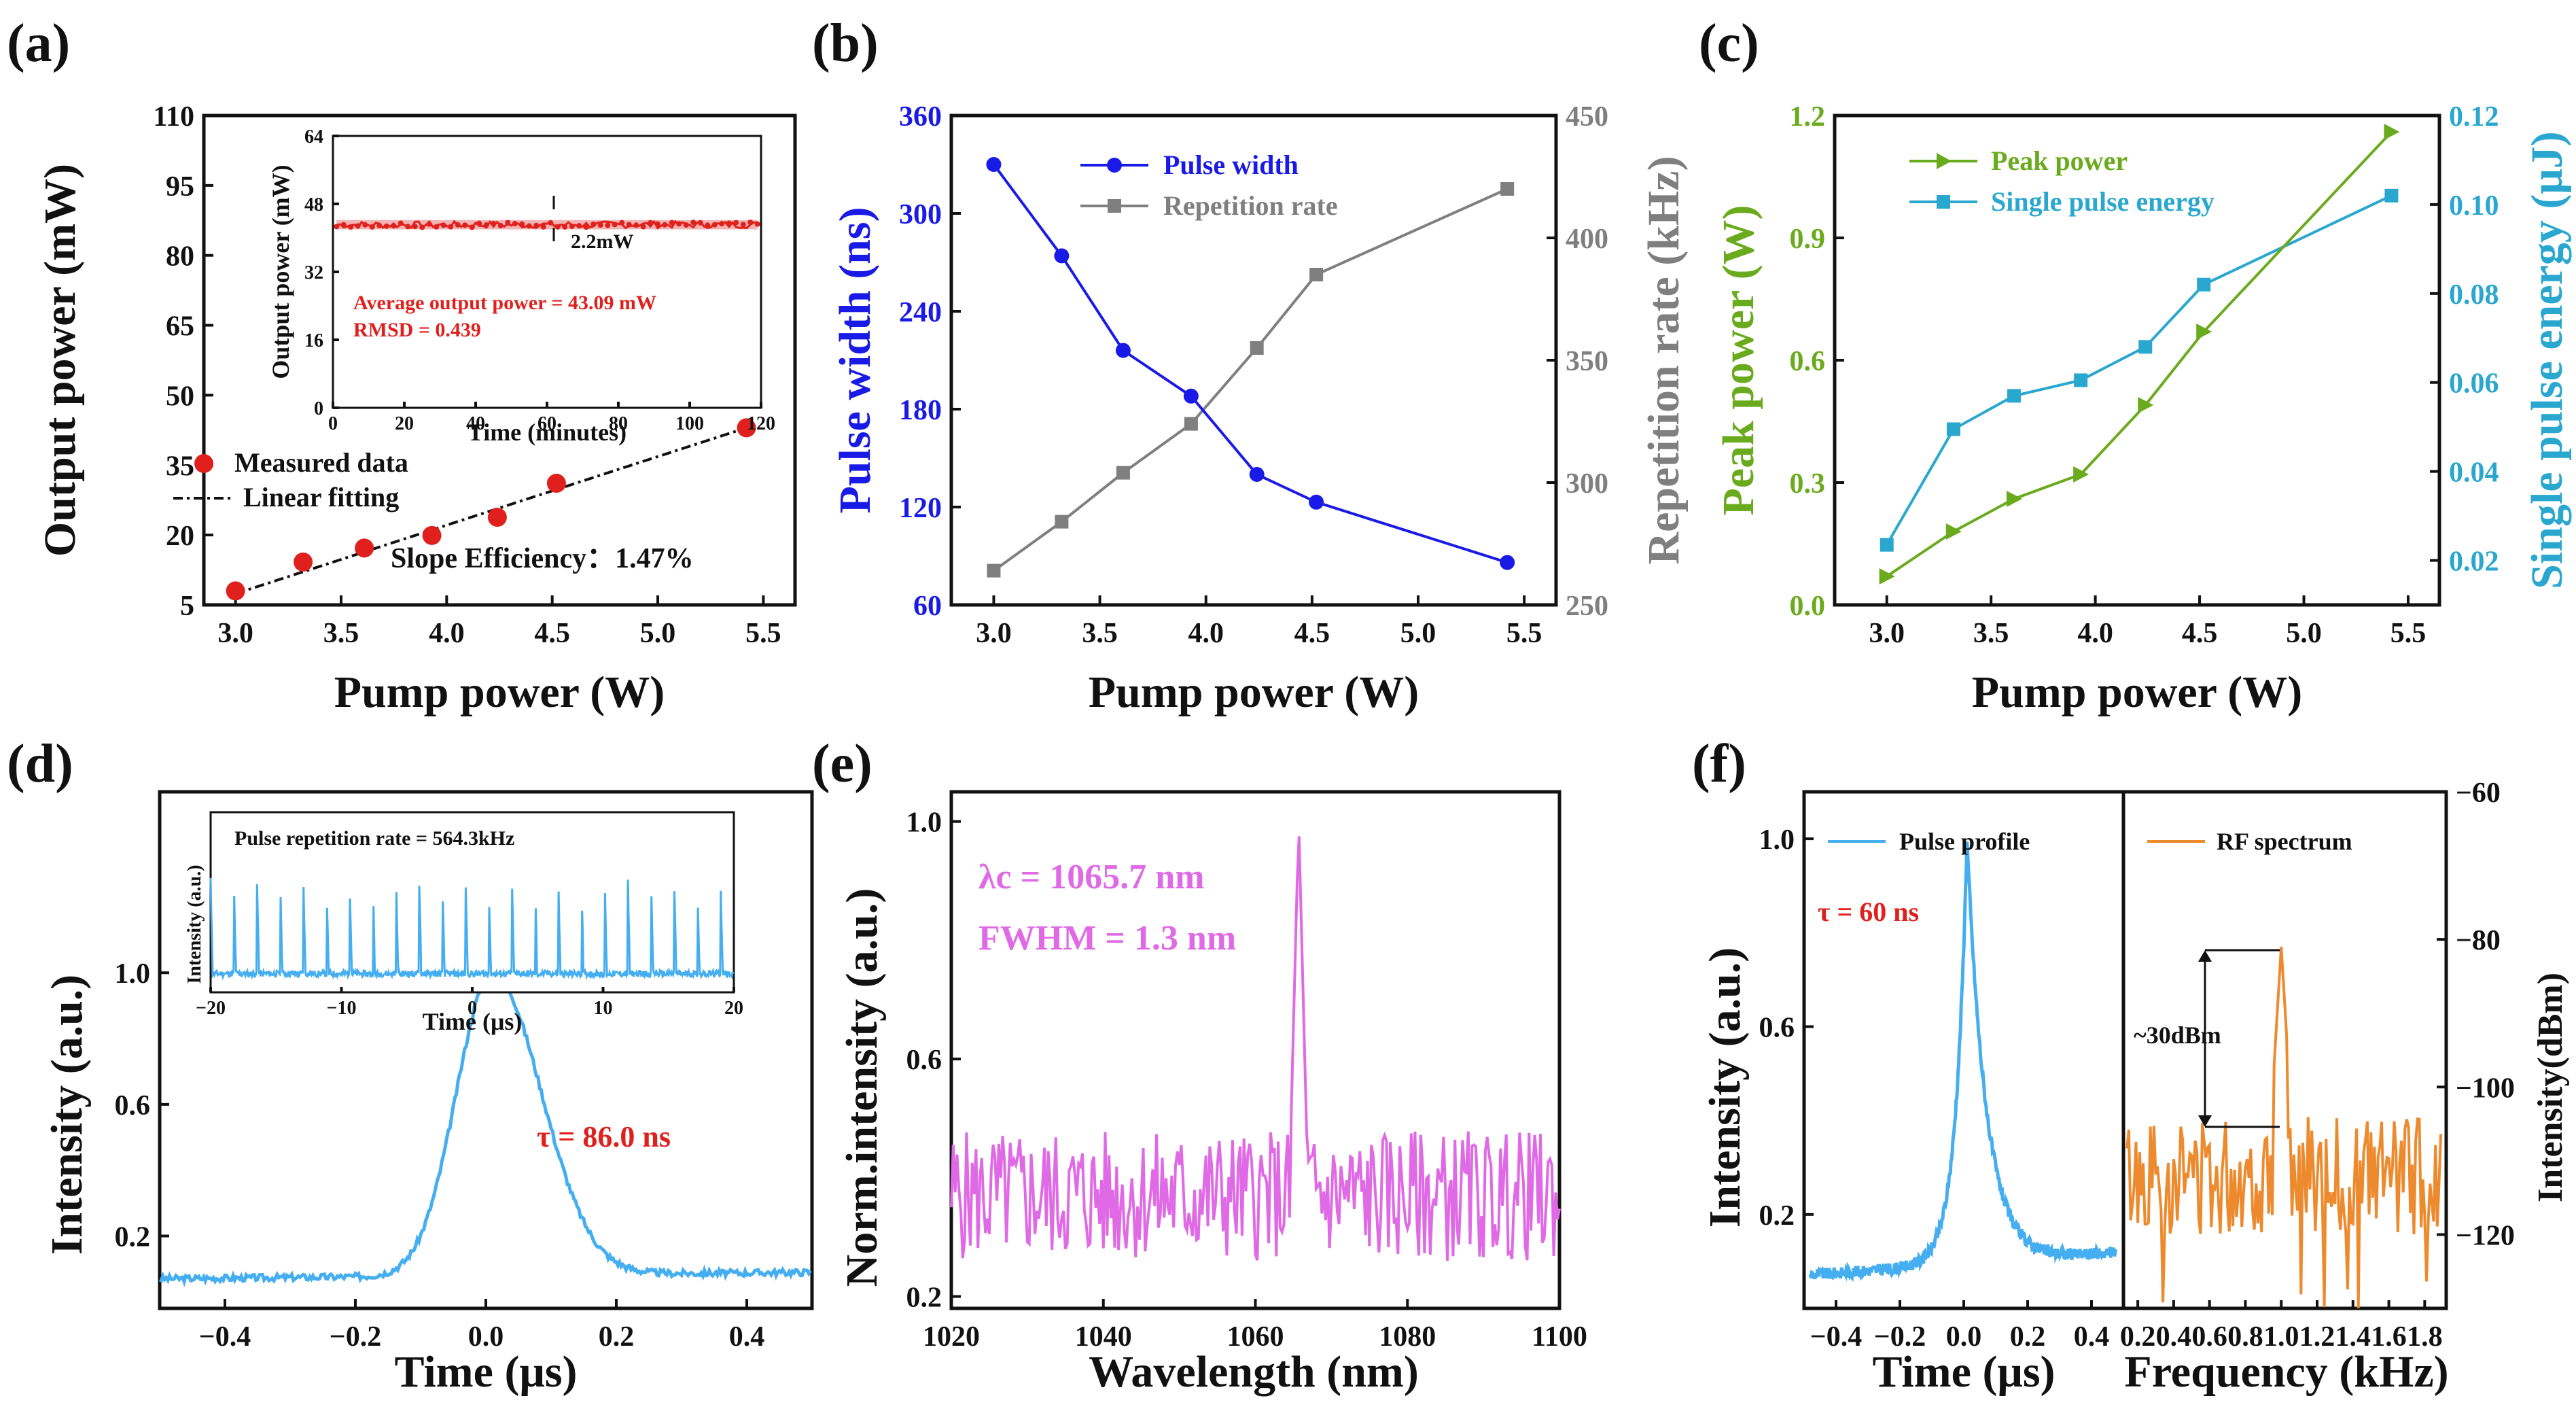 The image size is (2576, 1411). Describe the element at coordinates (280, 271) in the screenshot. I see `inset-y-title-a: Output power (mW)` at that location.